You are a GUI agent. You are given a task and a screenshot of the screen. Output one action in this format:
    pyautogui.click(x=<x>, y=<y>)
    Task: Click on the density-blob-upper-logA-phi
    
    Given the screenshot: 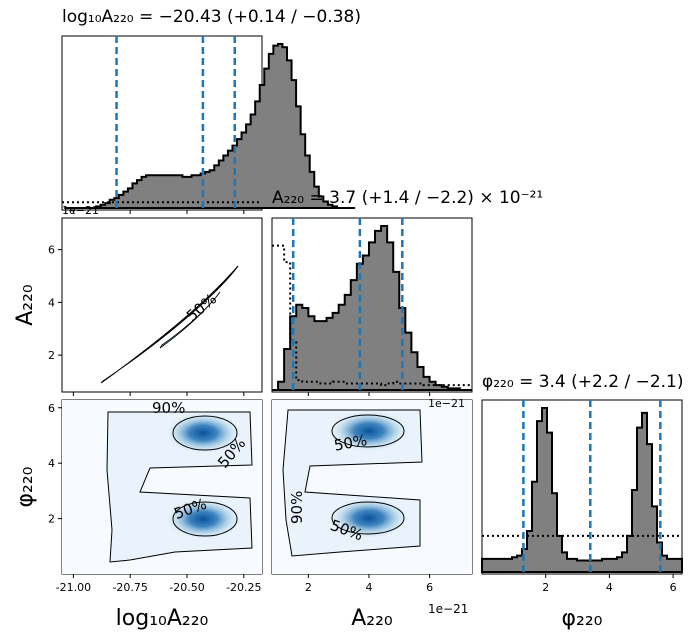 What is the action you would take?
    pyautogui.click(x=203, y=433)
    